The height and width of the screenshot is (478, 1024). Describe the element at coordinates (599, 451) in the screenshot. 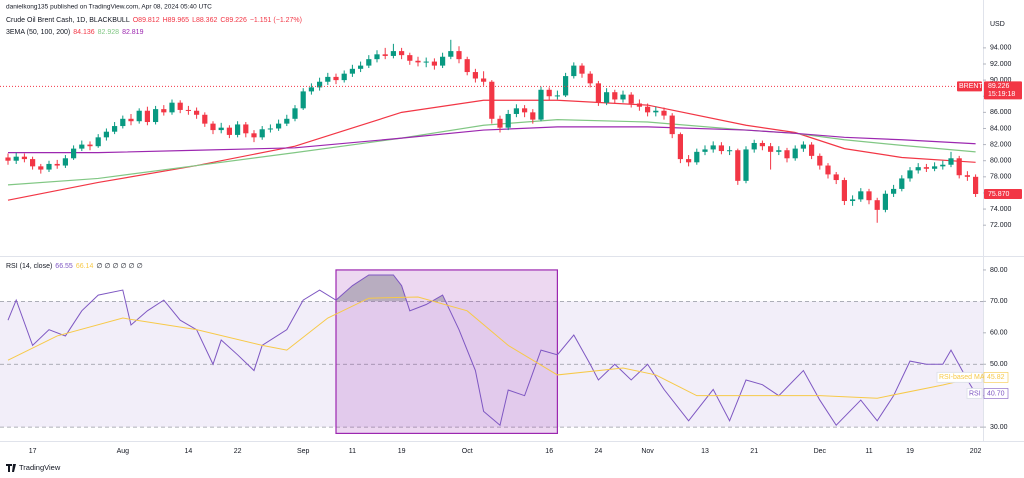

I see `x-tick-label: 24` at that location.